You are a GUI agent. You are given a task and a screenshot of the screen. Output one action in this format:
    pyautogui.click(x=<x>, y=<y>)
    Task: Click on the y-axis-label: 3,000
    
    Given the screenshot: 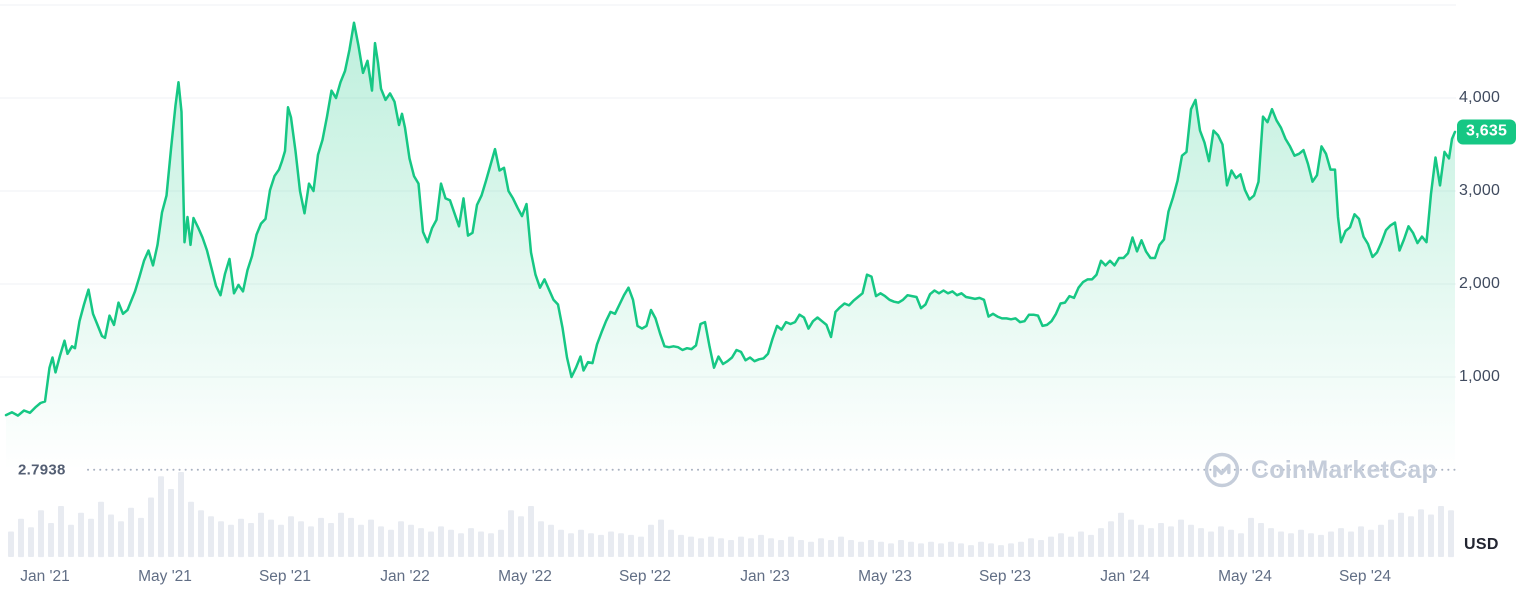 What is the action you would take?
    pyautogui.click(x=1480, y=190)
    